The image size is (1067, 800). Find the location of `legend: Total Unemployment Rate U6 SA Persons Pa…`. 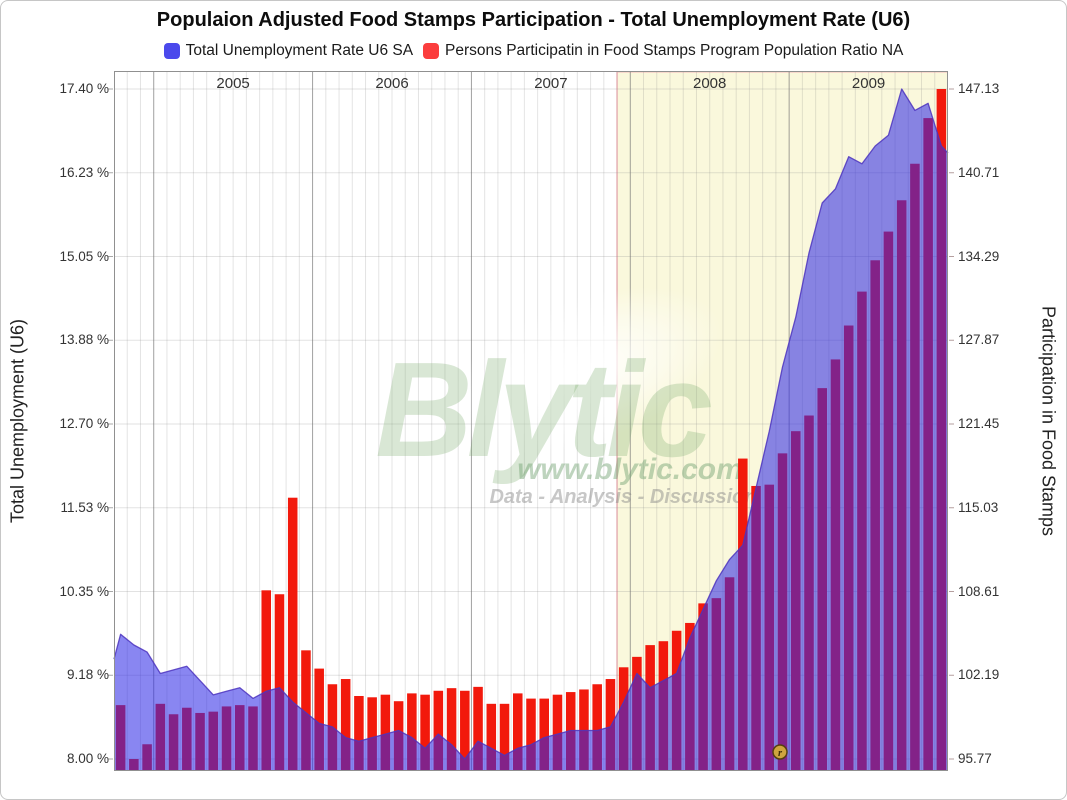

legend: Total Unemployment Rate U6 SA Persons Pa… is located at coordinates (533, 51).